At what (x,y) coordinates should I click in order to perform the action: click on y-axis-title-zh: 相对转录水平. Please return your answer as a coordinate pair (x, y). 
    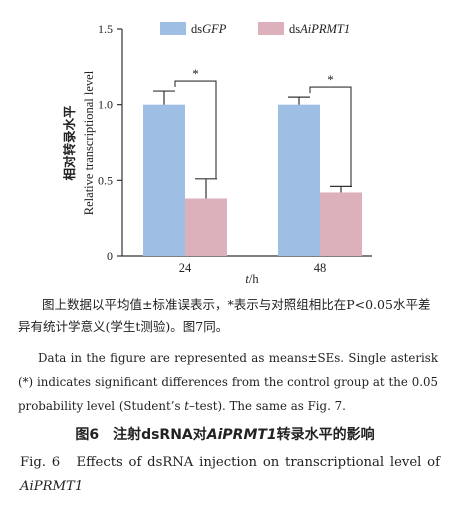
    Looking at the image, I should click on (69, 143).